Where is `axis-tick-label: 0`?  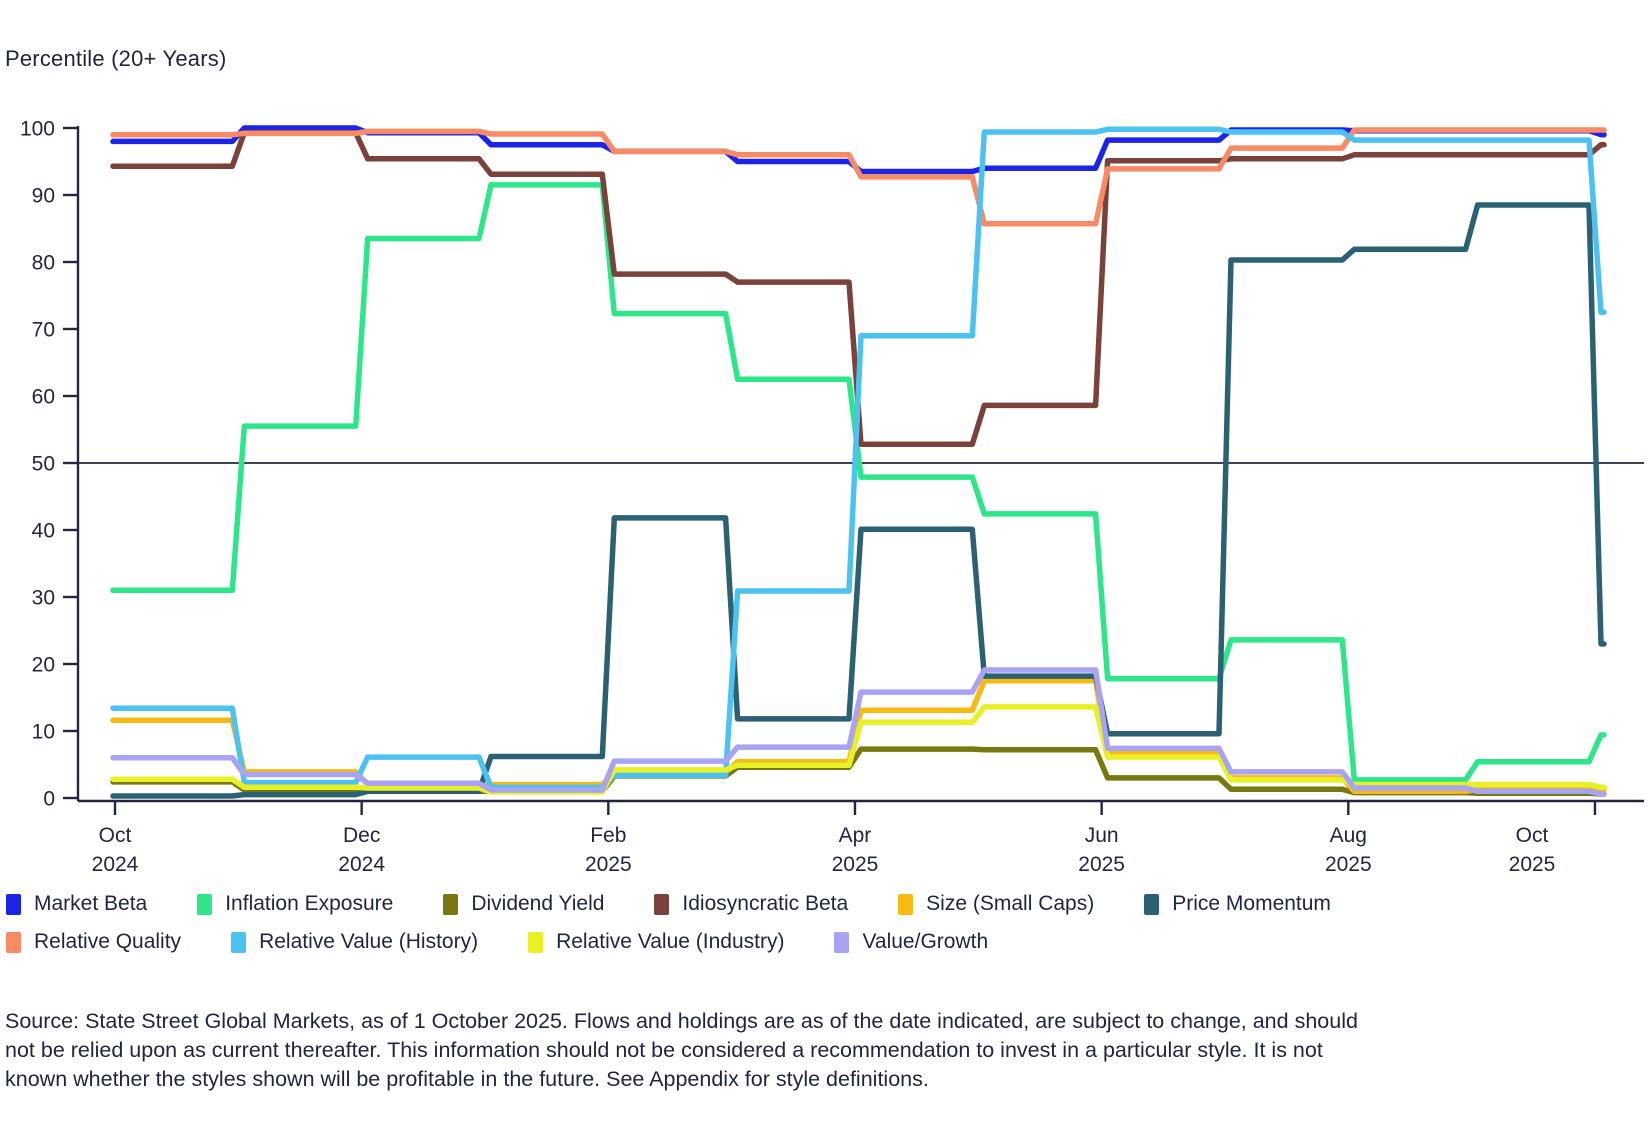 axis-tick-label: 0 is located at coordinates (49, 799).